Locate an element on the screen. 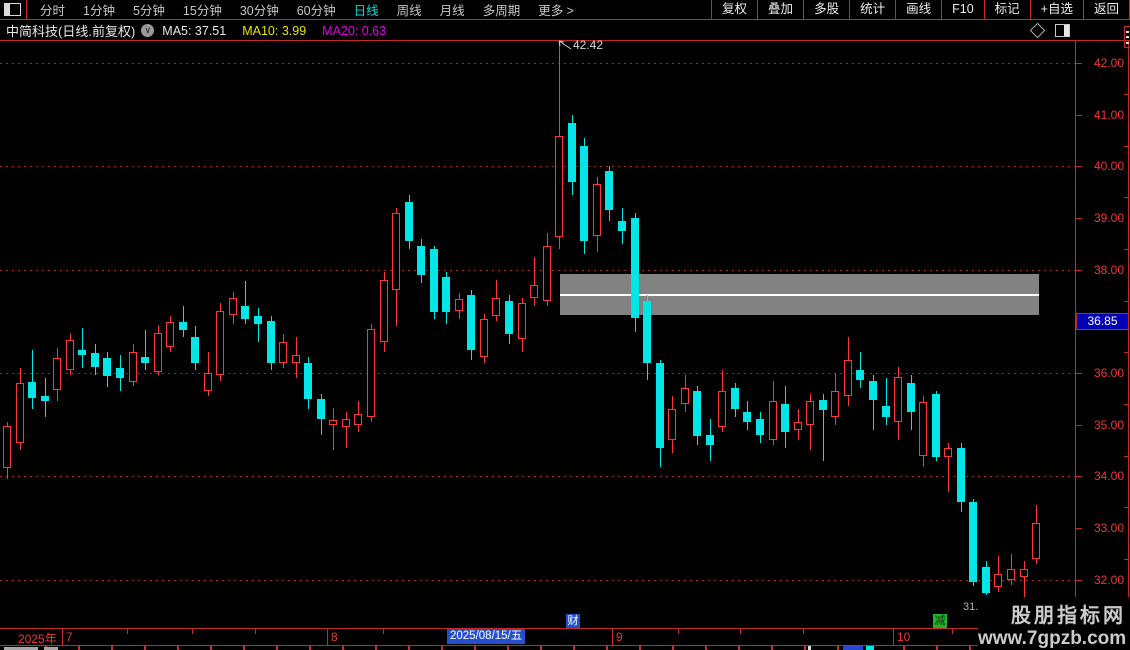 Image resolution: width=1130 pixels, height=650 pixels. event-marker-财: 财 is located at coordinates (573, 621).